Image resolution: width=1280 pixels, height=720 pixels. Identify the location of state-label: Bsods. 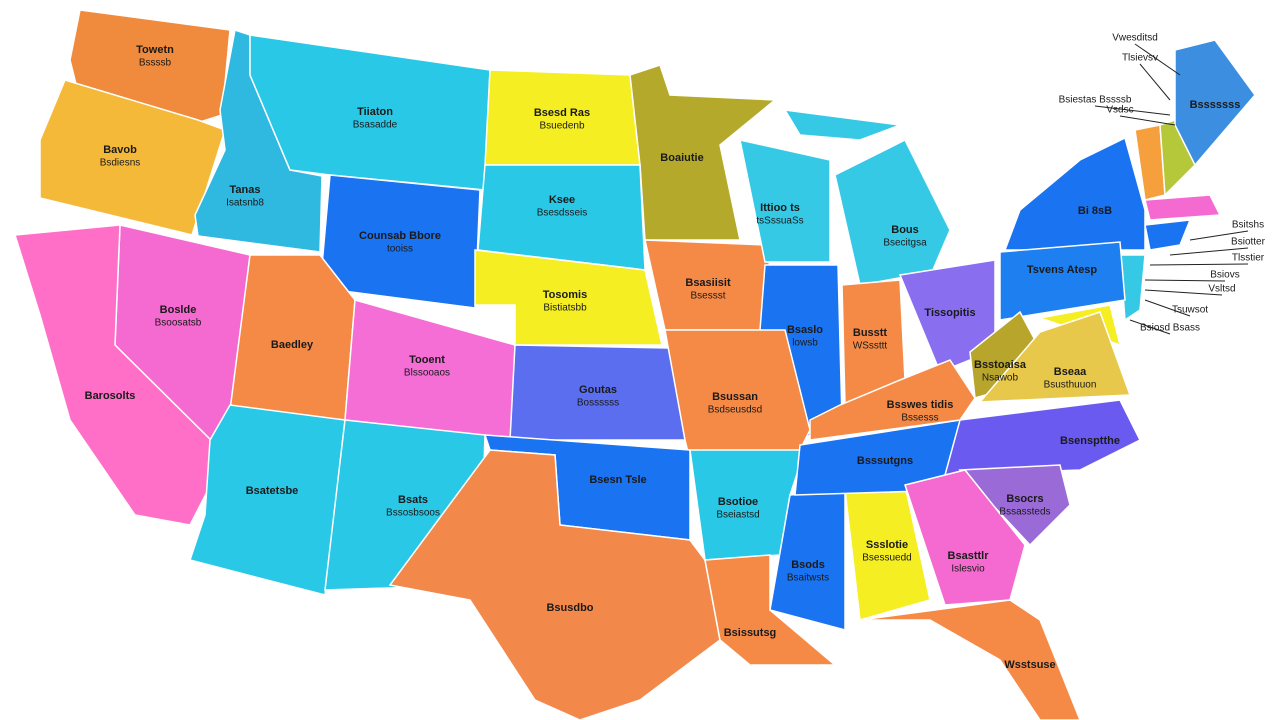
(808, 565).